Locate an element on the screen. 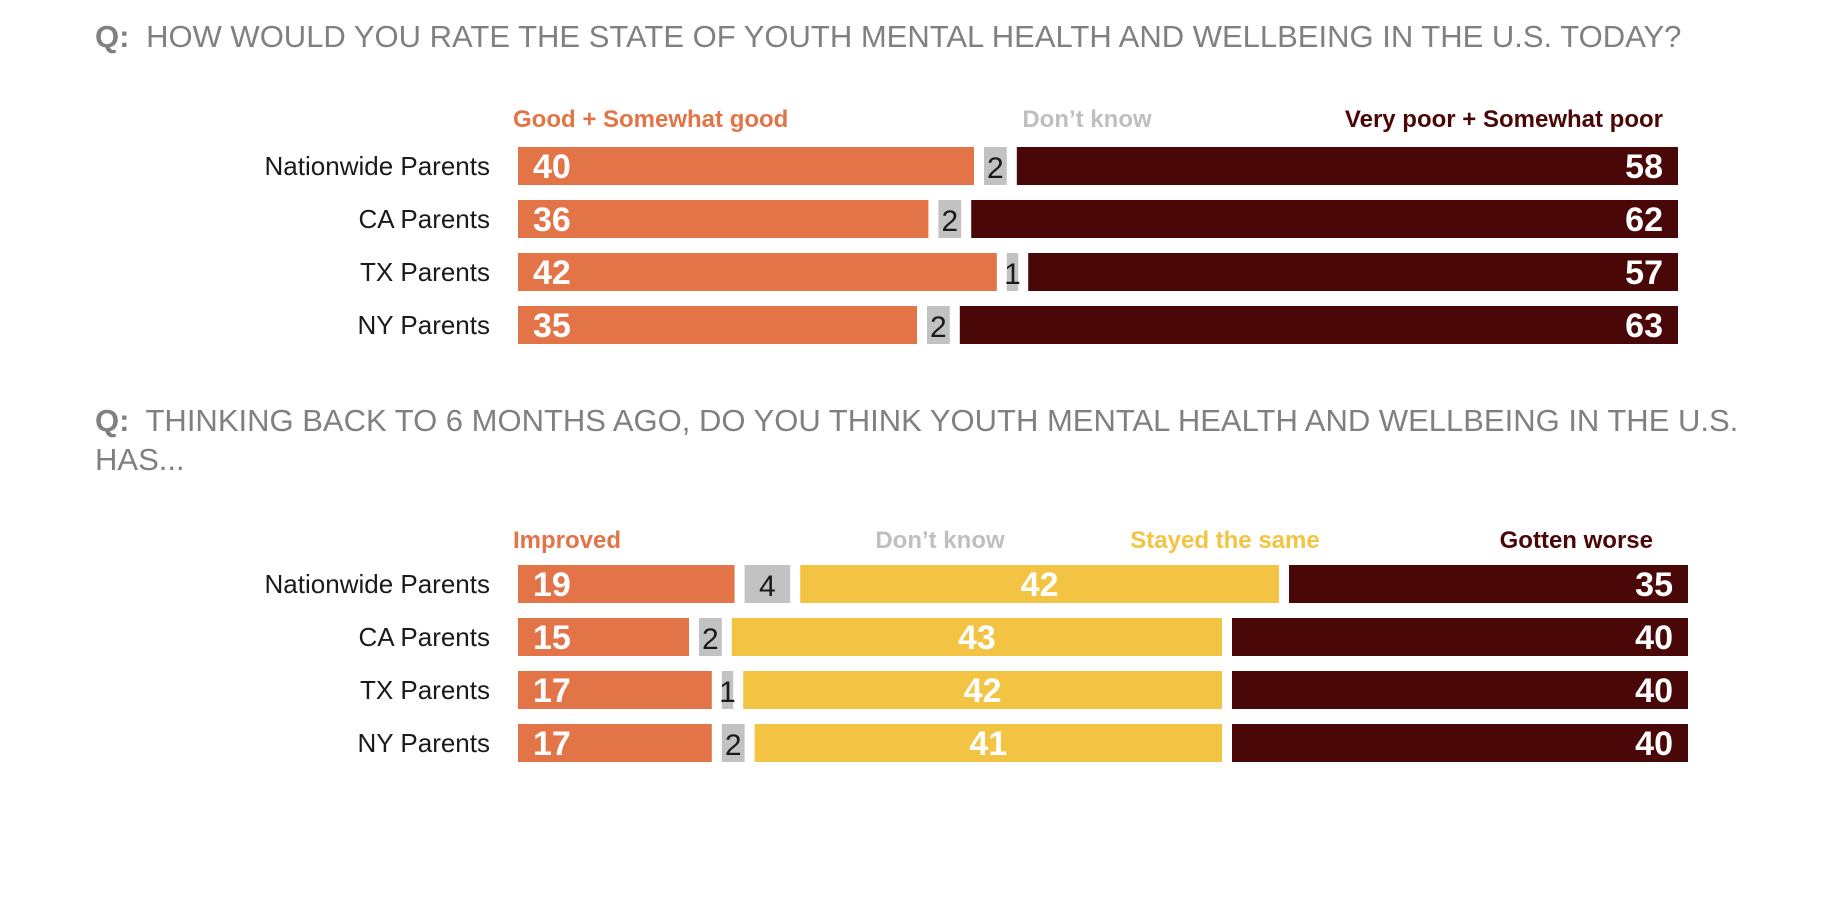 Image resolution: width=1832 pixels, height=914 pixels. bar-gotten-worse-tx-parents is located at coordinates (1460, 690).